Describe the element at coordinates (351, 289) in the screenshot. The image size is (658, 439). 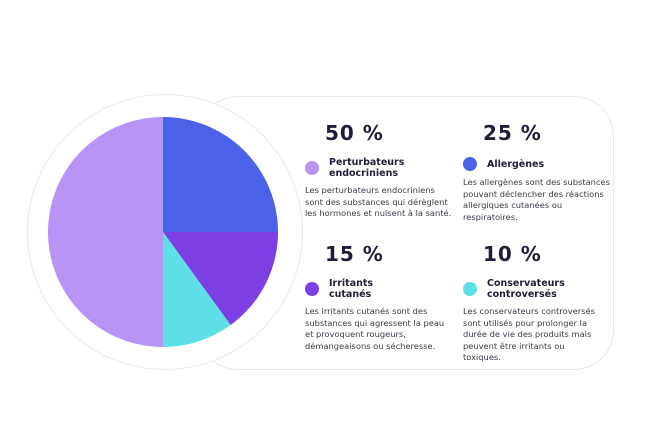
I see `legend-name: Irritants cutanés` at that location.